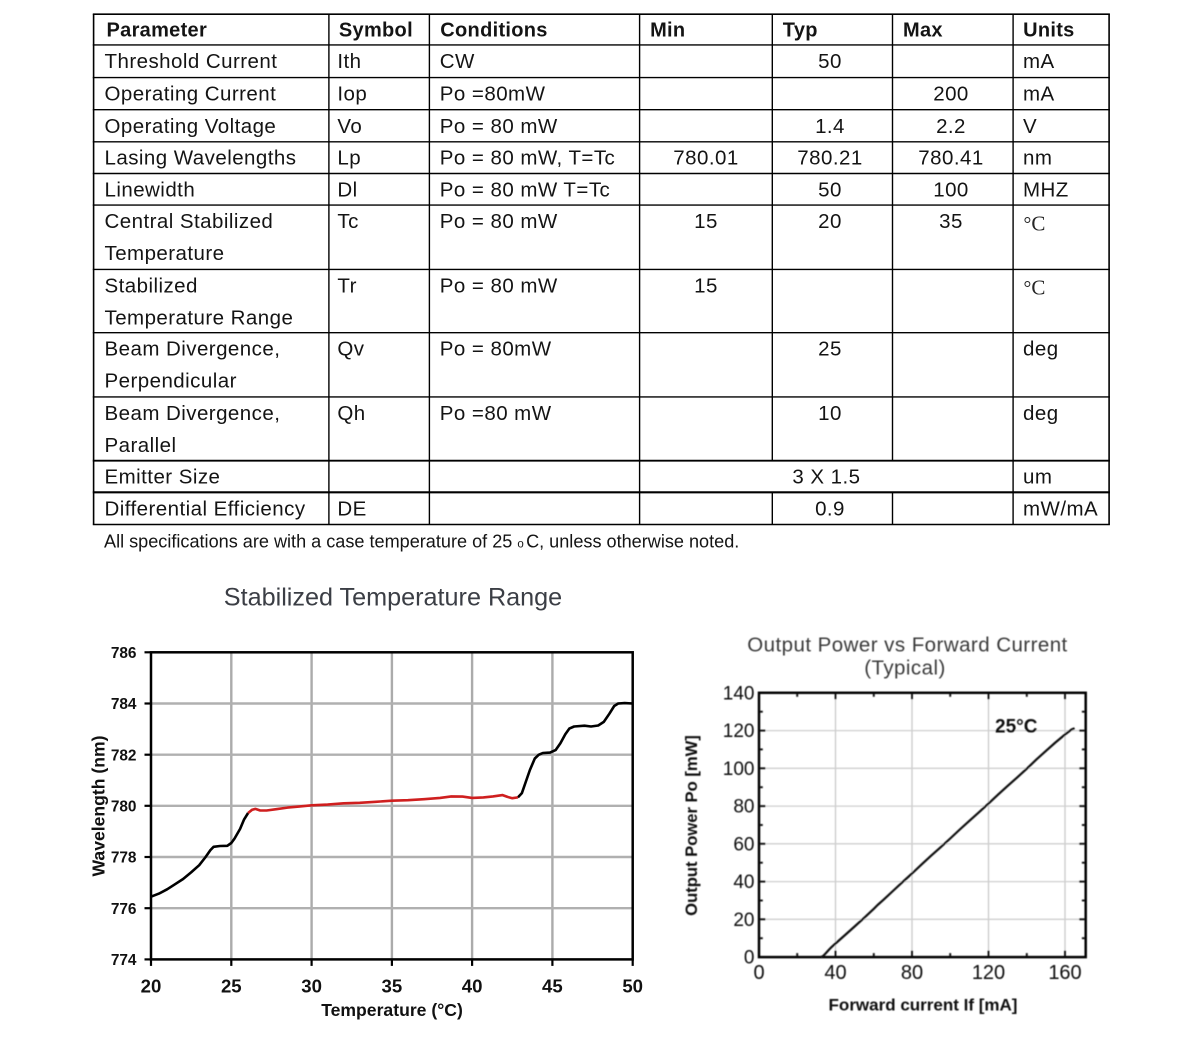 Image resolution: width=1186 pixels, height=1040 pixels. What do you see at coordinates (907, 645) in the screenshot?
I see `svg-text:Output Power vs Forward Curren: Output Power vs Forward Current` at bounding box center [907, 645].